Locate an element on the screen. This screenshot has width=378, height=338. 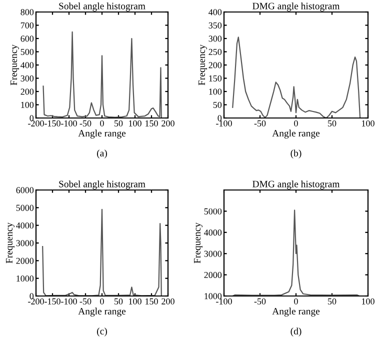
y-tick-label: 700 is located at coordinates (27, 25).